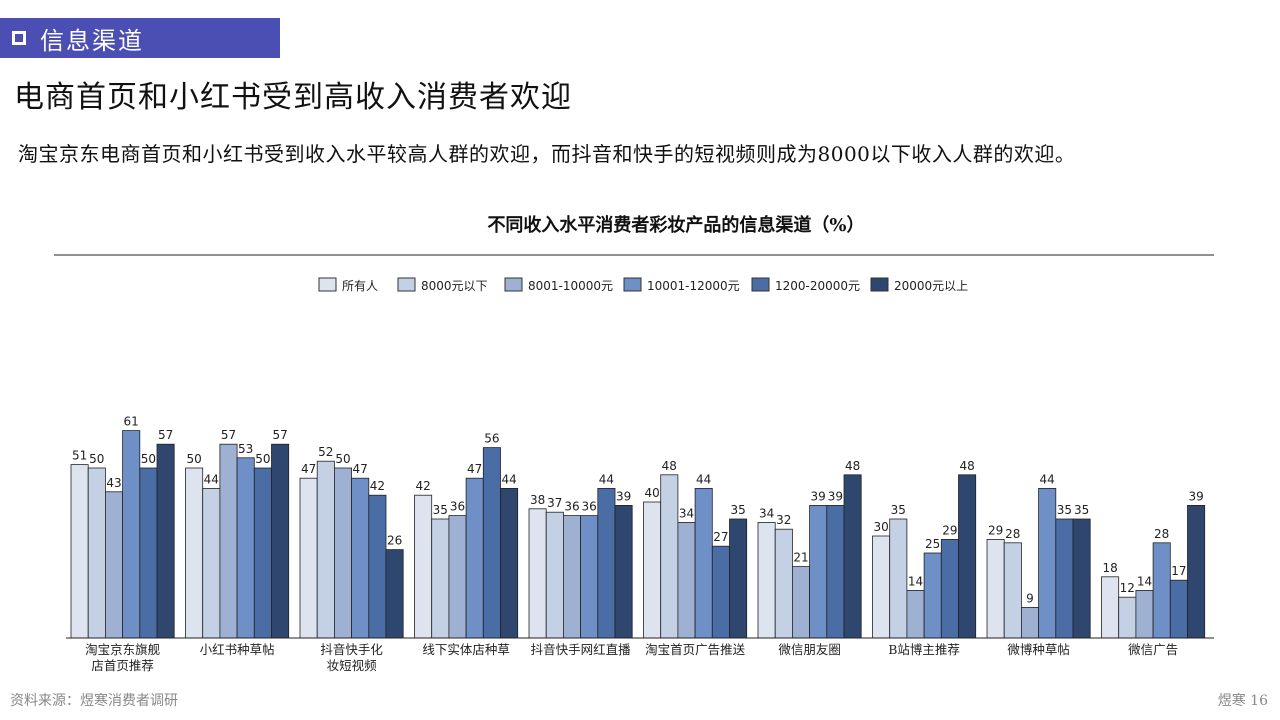 The width and height of the screenshot is (1280, 720). I want to click on data-label: 57, so click(279, 435).